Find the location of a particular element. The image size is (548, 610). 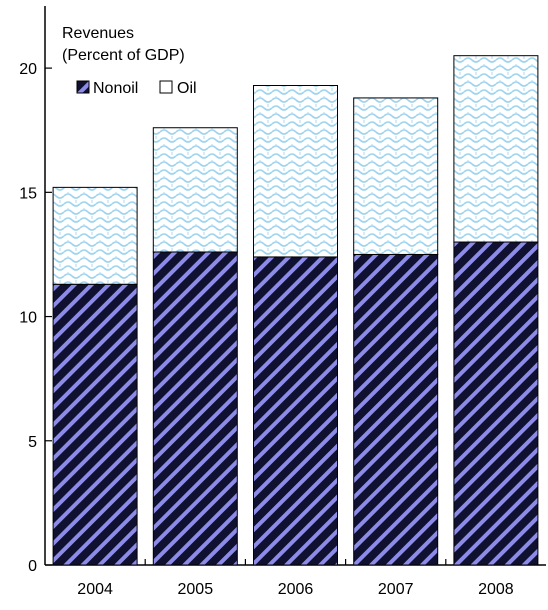

y-tick-label: 0 is located at coordinates (32, 566).